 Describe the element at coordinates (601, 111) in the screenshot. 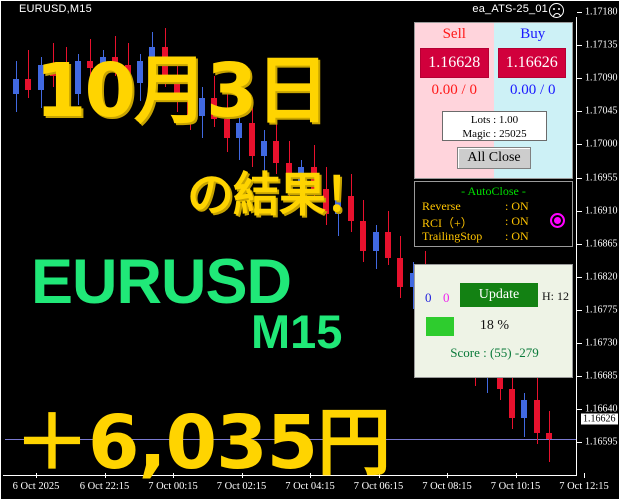

I see `price-tick-label: 1.17045` at that location.